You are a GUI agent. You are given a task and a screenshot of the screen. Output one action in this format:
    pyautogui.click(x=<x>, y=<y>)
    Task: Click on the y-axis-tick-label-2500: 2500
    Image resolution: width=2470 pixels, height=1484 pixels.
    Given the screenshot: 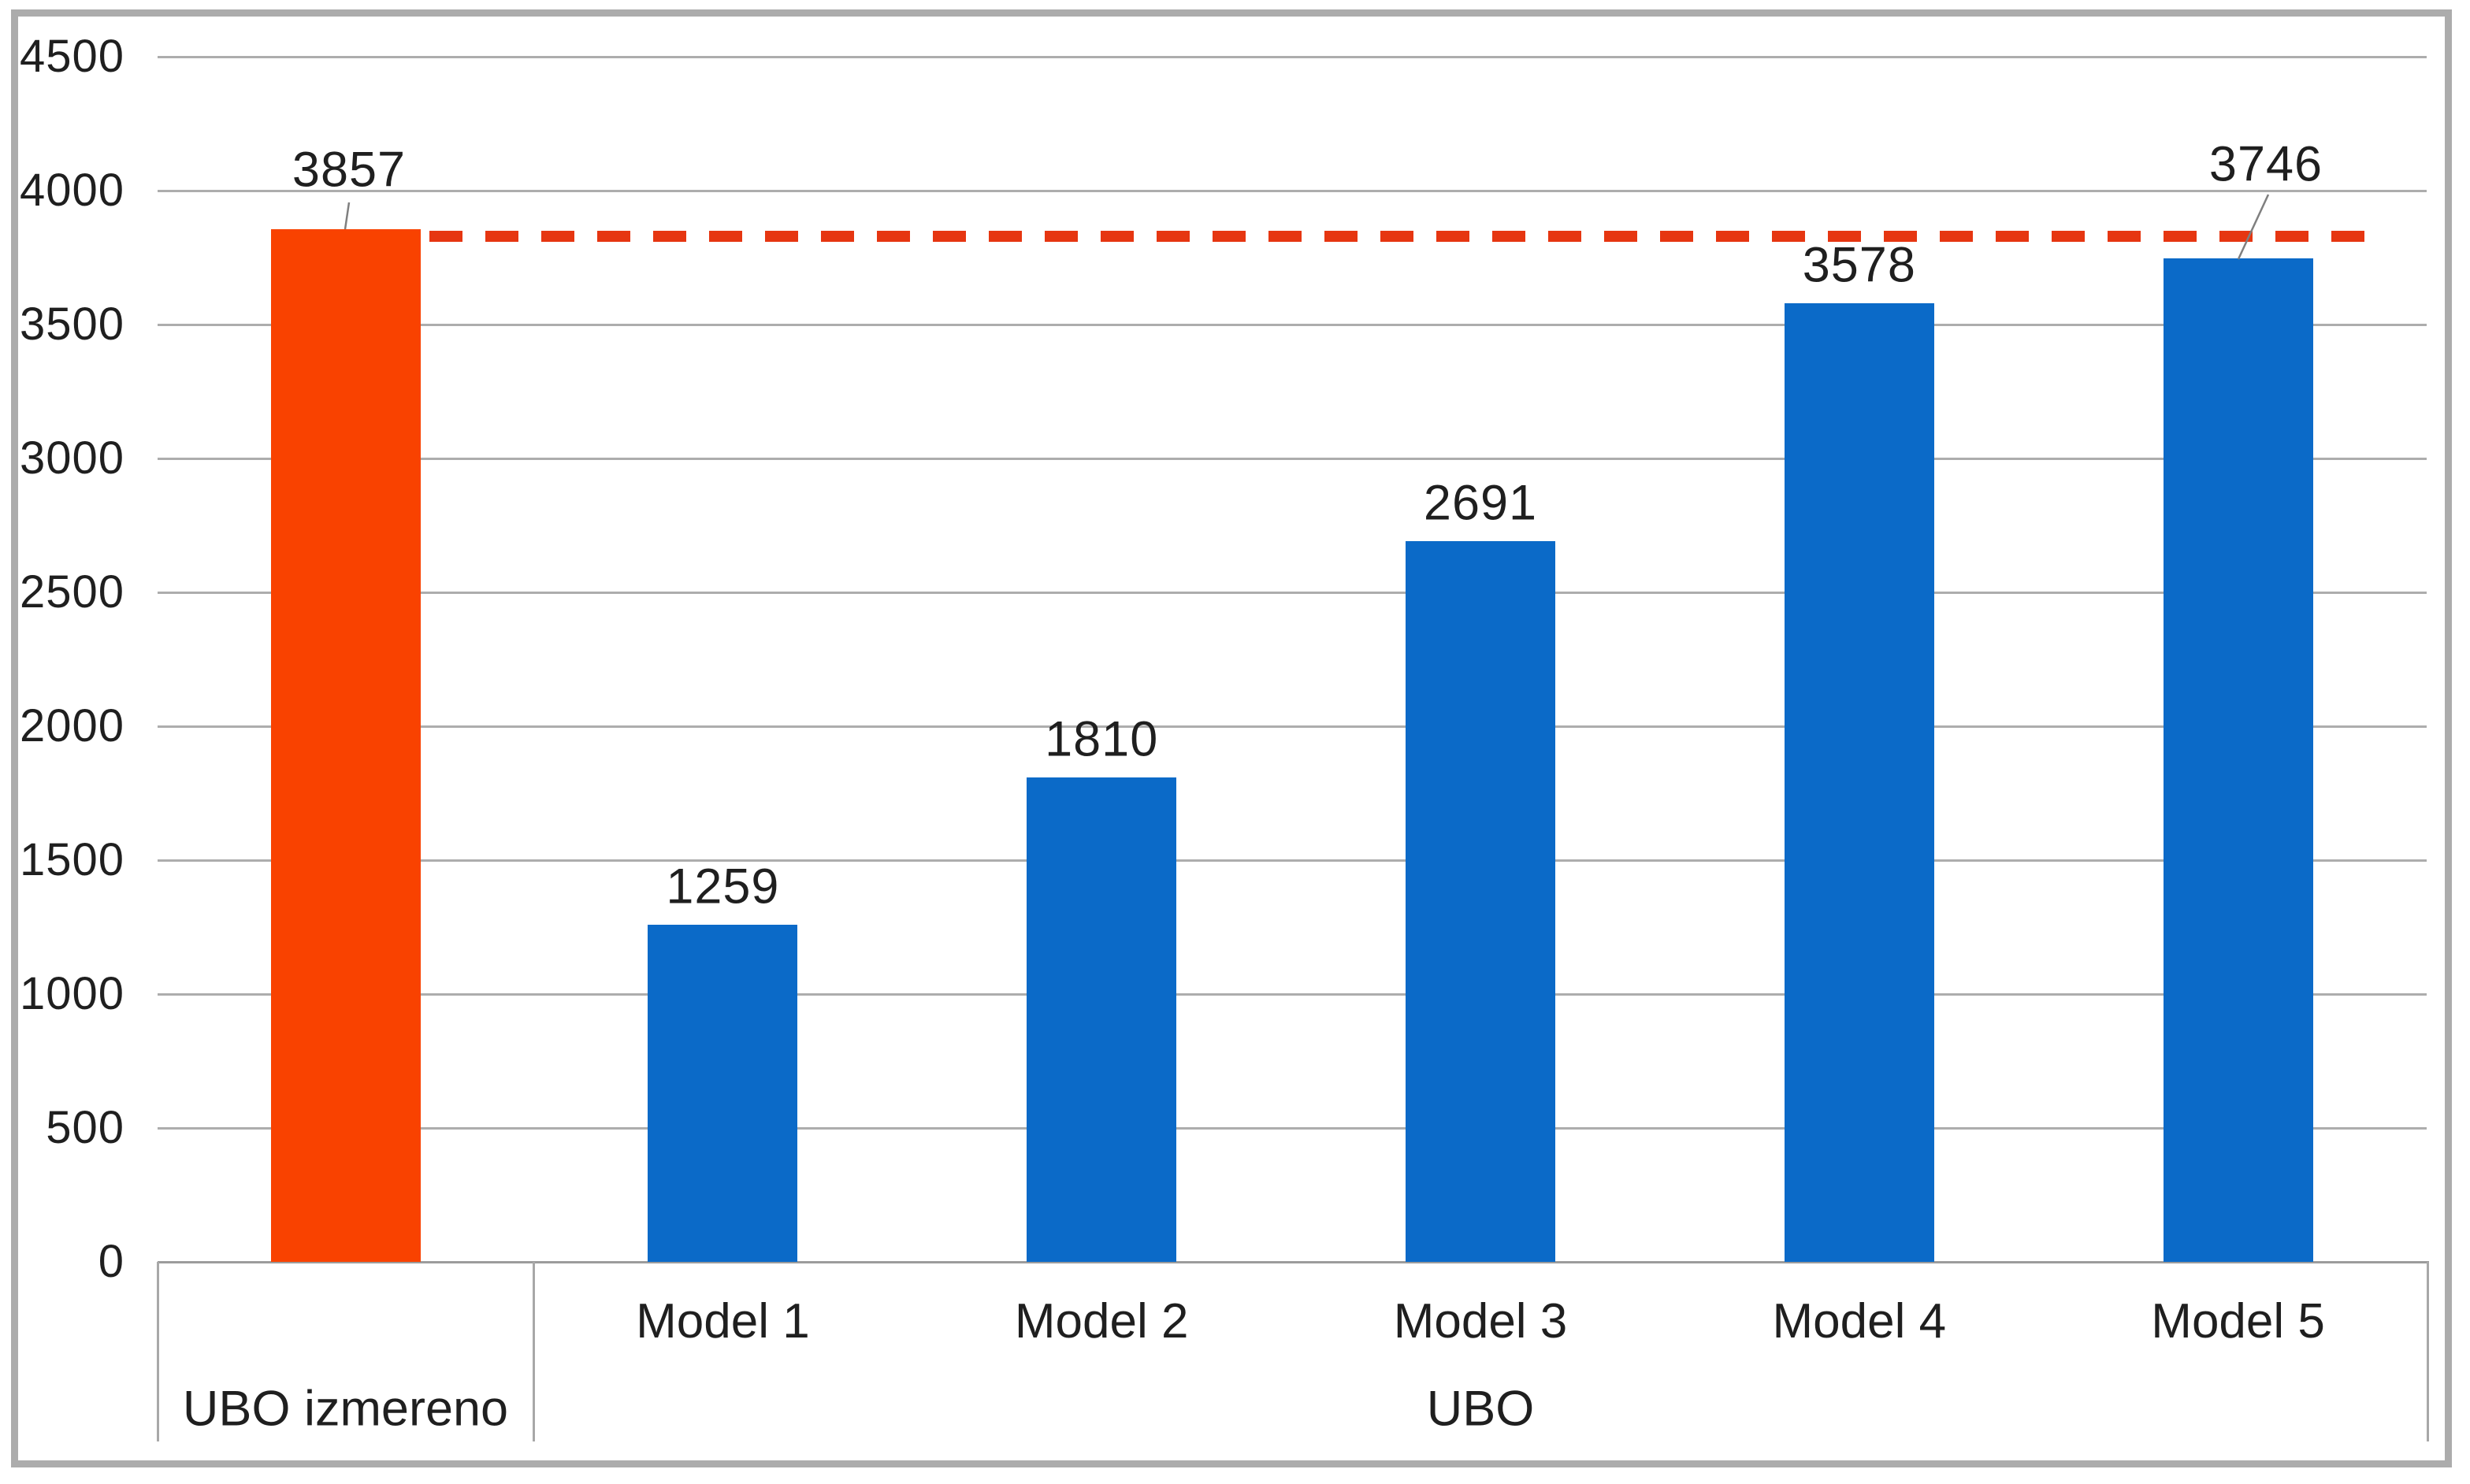 What is the action you would take?
    pyautogui.click(x=71, y=592)
    